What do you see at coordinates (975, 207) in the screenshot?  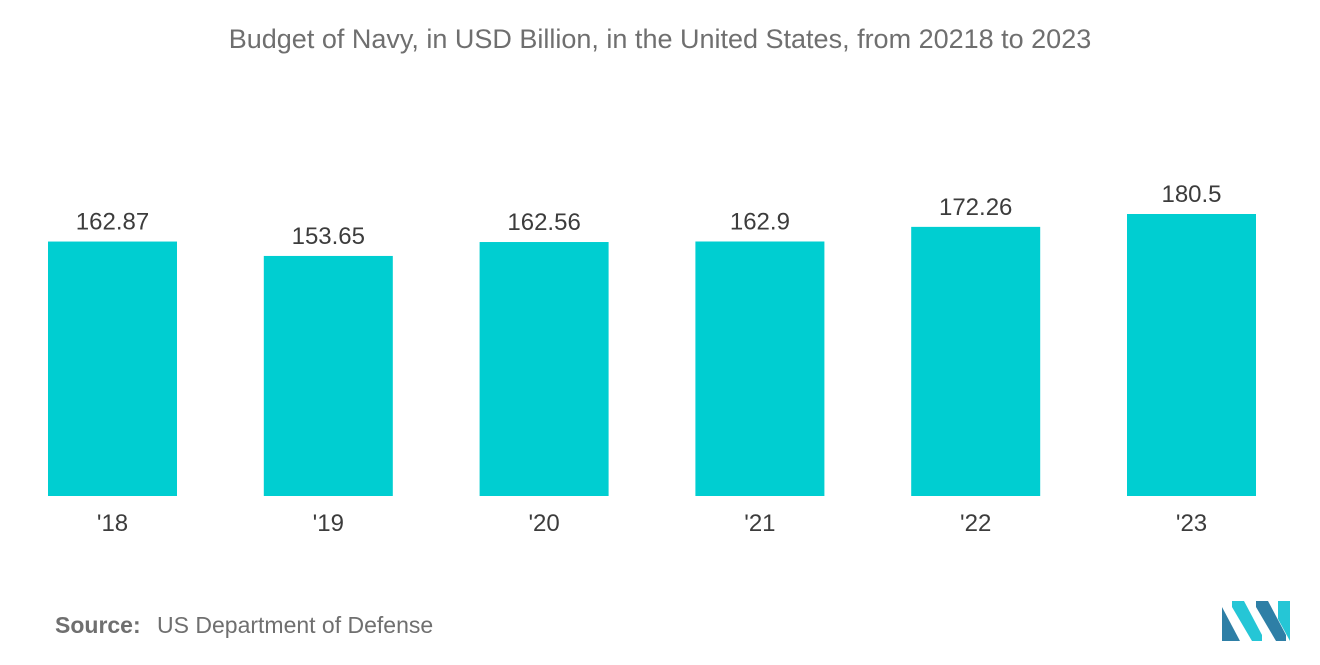 I see `value-label-4: 172.26` at bounding box center [975, 207].